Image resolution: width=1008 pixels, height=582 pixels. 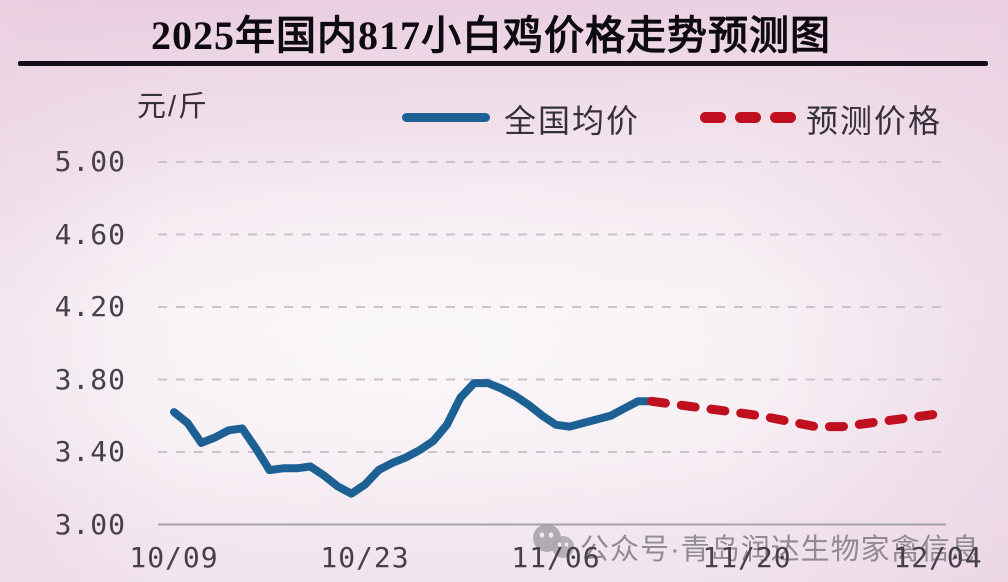 I want to click on x-axis-tick: 10/09, so click(x=174, y=557).